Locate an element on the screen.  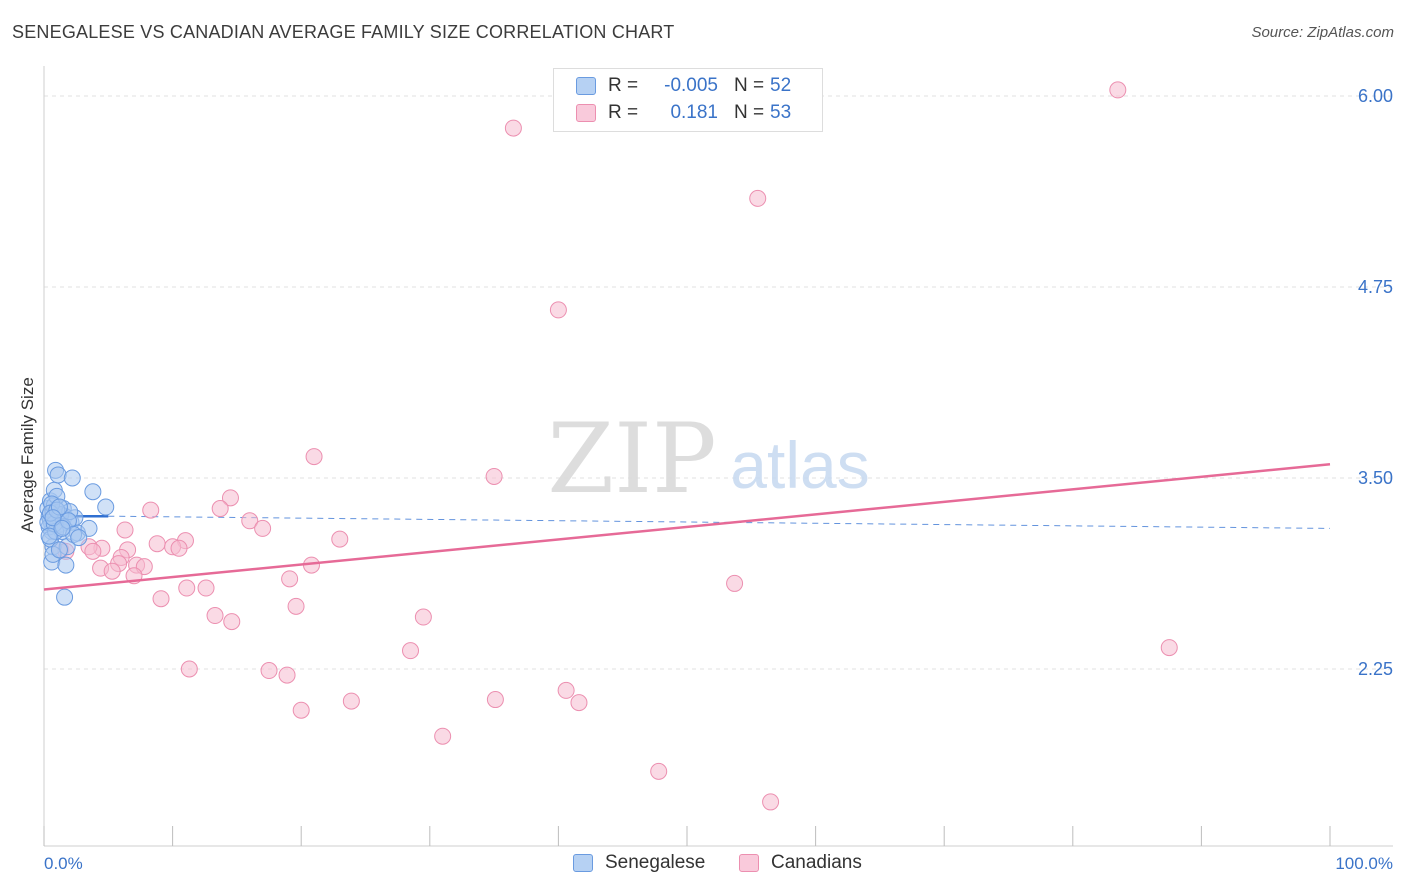
canadians-legend-label: Canadians is located at coordinates (816, 862).